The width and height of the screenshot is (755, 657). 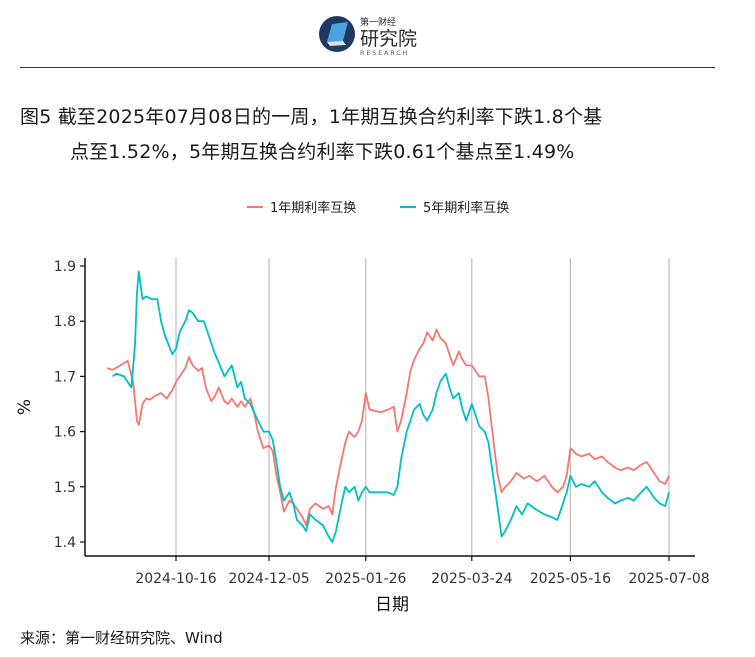 What do you see at coordinates (69, 405) in the screenshot?
I see `y-ticks: 1.4 1.5 1.6 1.7 1.8 1.9` at bounding box center [69, 405].